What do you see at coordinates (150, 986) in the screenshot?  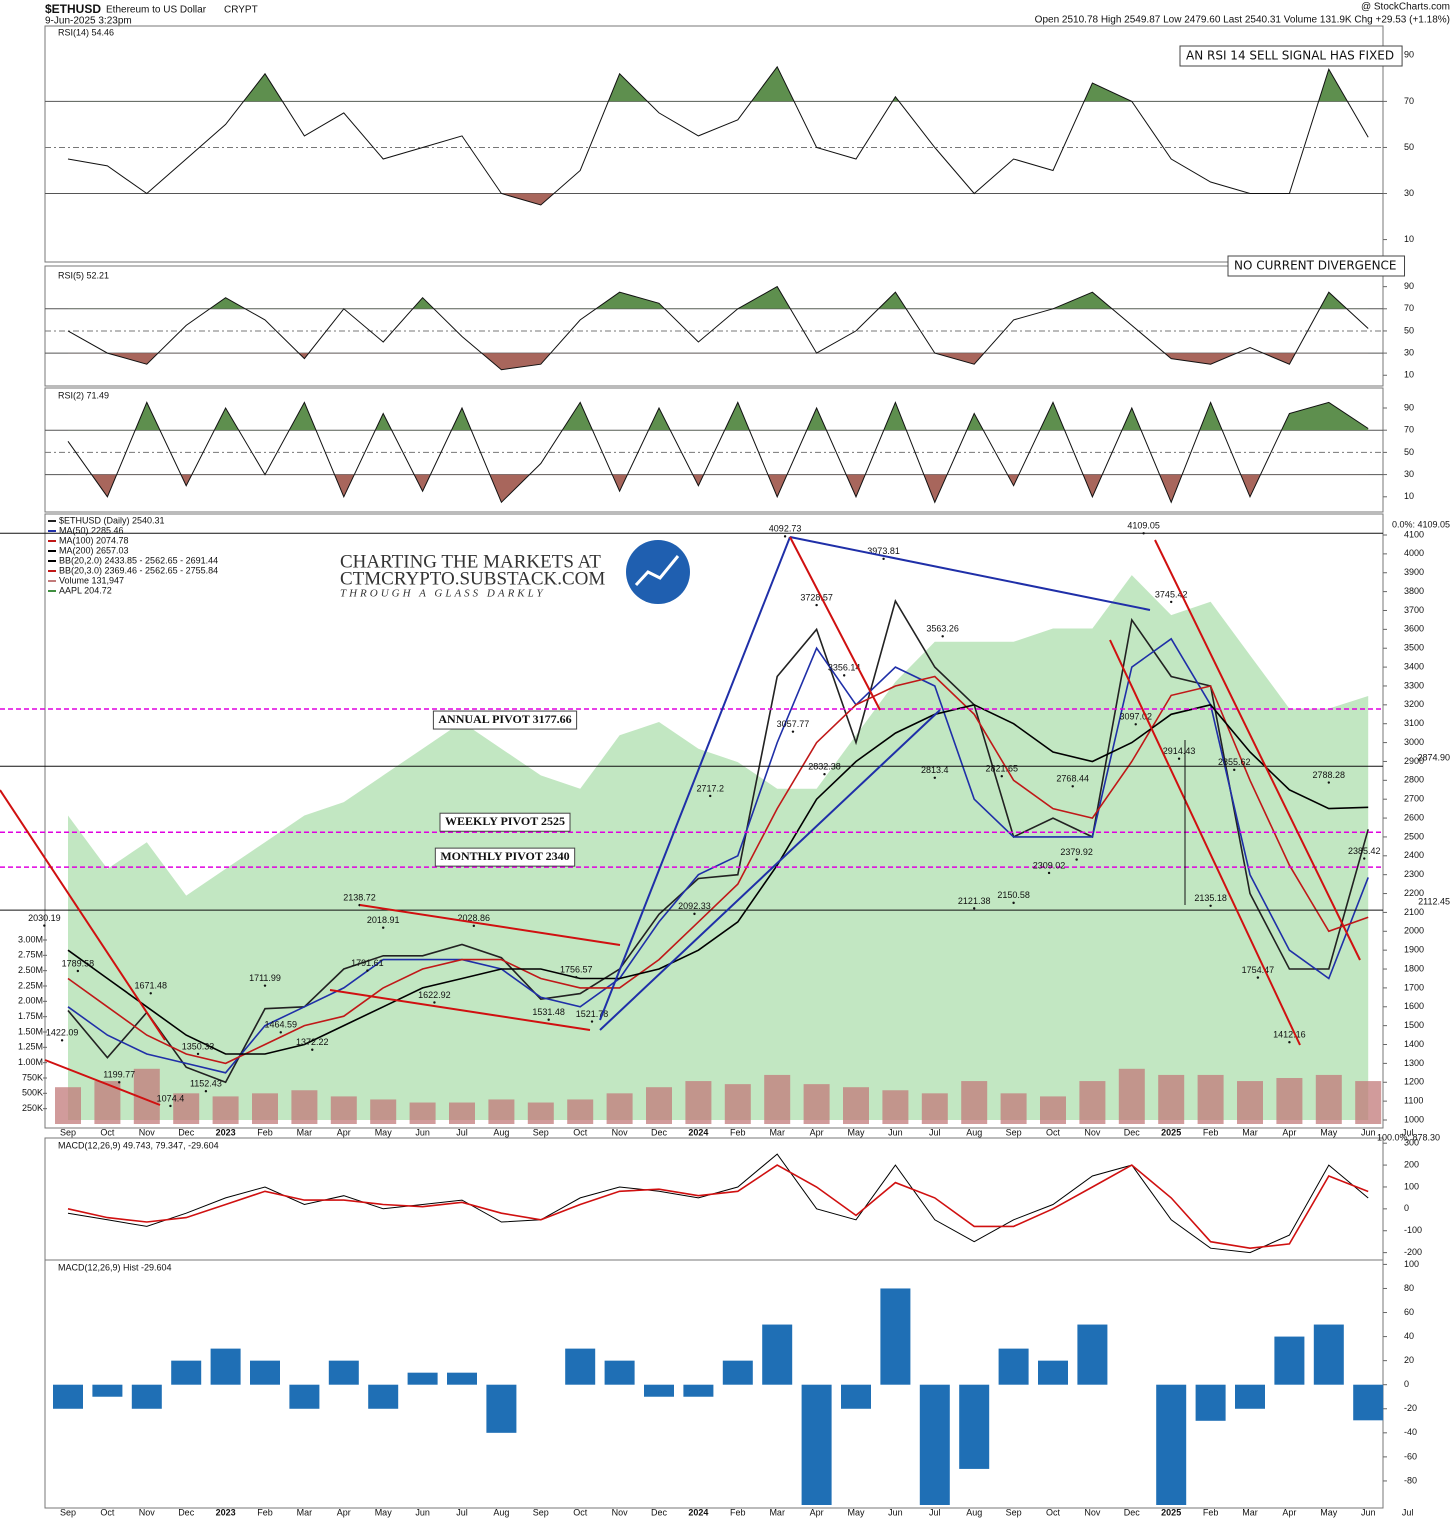 I see `price-label: 1671.48` at bounding box center [150, 986].